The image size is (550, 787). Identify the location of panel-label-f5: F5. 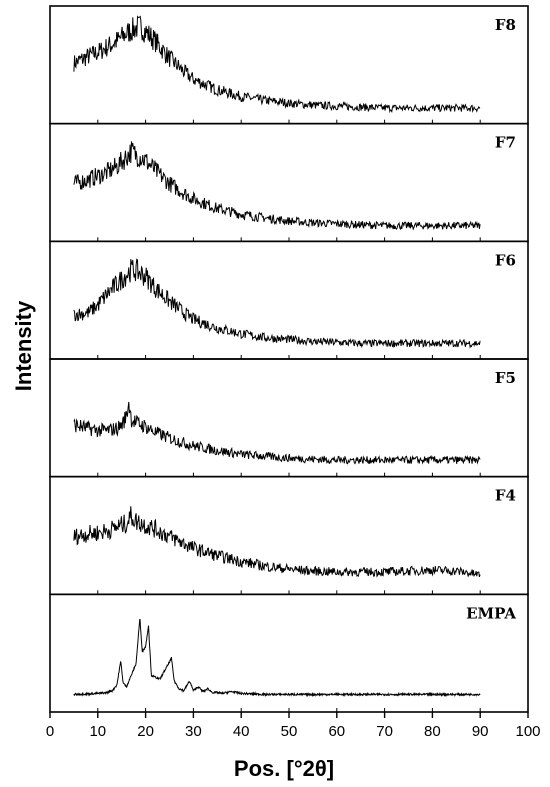
(505, 378).